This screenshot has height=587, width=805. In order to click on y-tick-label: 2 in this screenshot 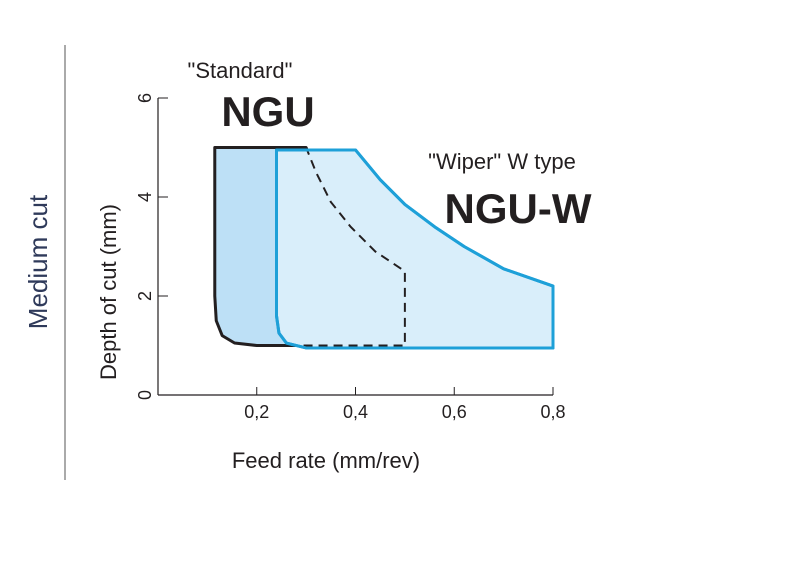, I will do `click(145, 296)`.